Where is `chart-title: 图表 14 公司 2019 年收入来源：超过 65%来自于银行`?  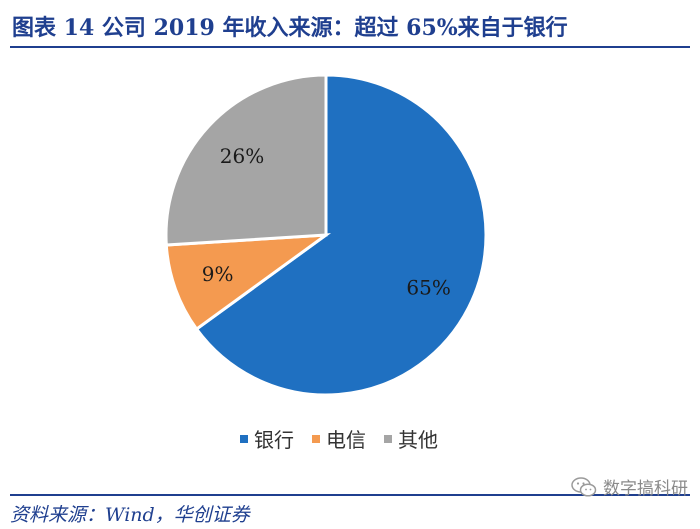
chart-title: 图表 14 公司 2019 年收入来源：超过 65%来自于银行 is located at coordinates (290, 28).